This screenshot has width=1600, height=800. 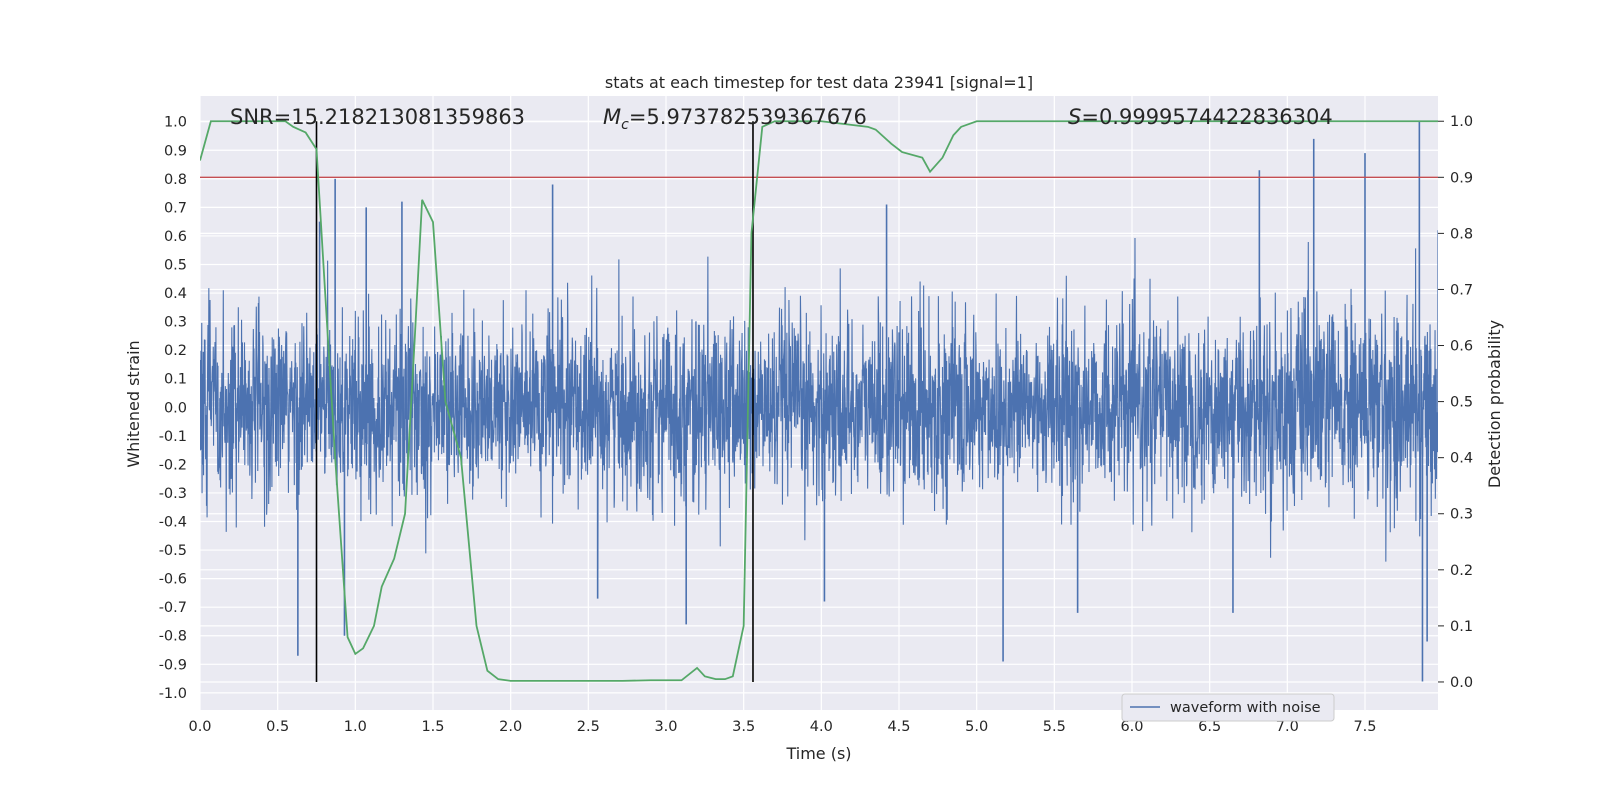 I want to click on x-tick-label: 4.5, so click(x=898, y=727).